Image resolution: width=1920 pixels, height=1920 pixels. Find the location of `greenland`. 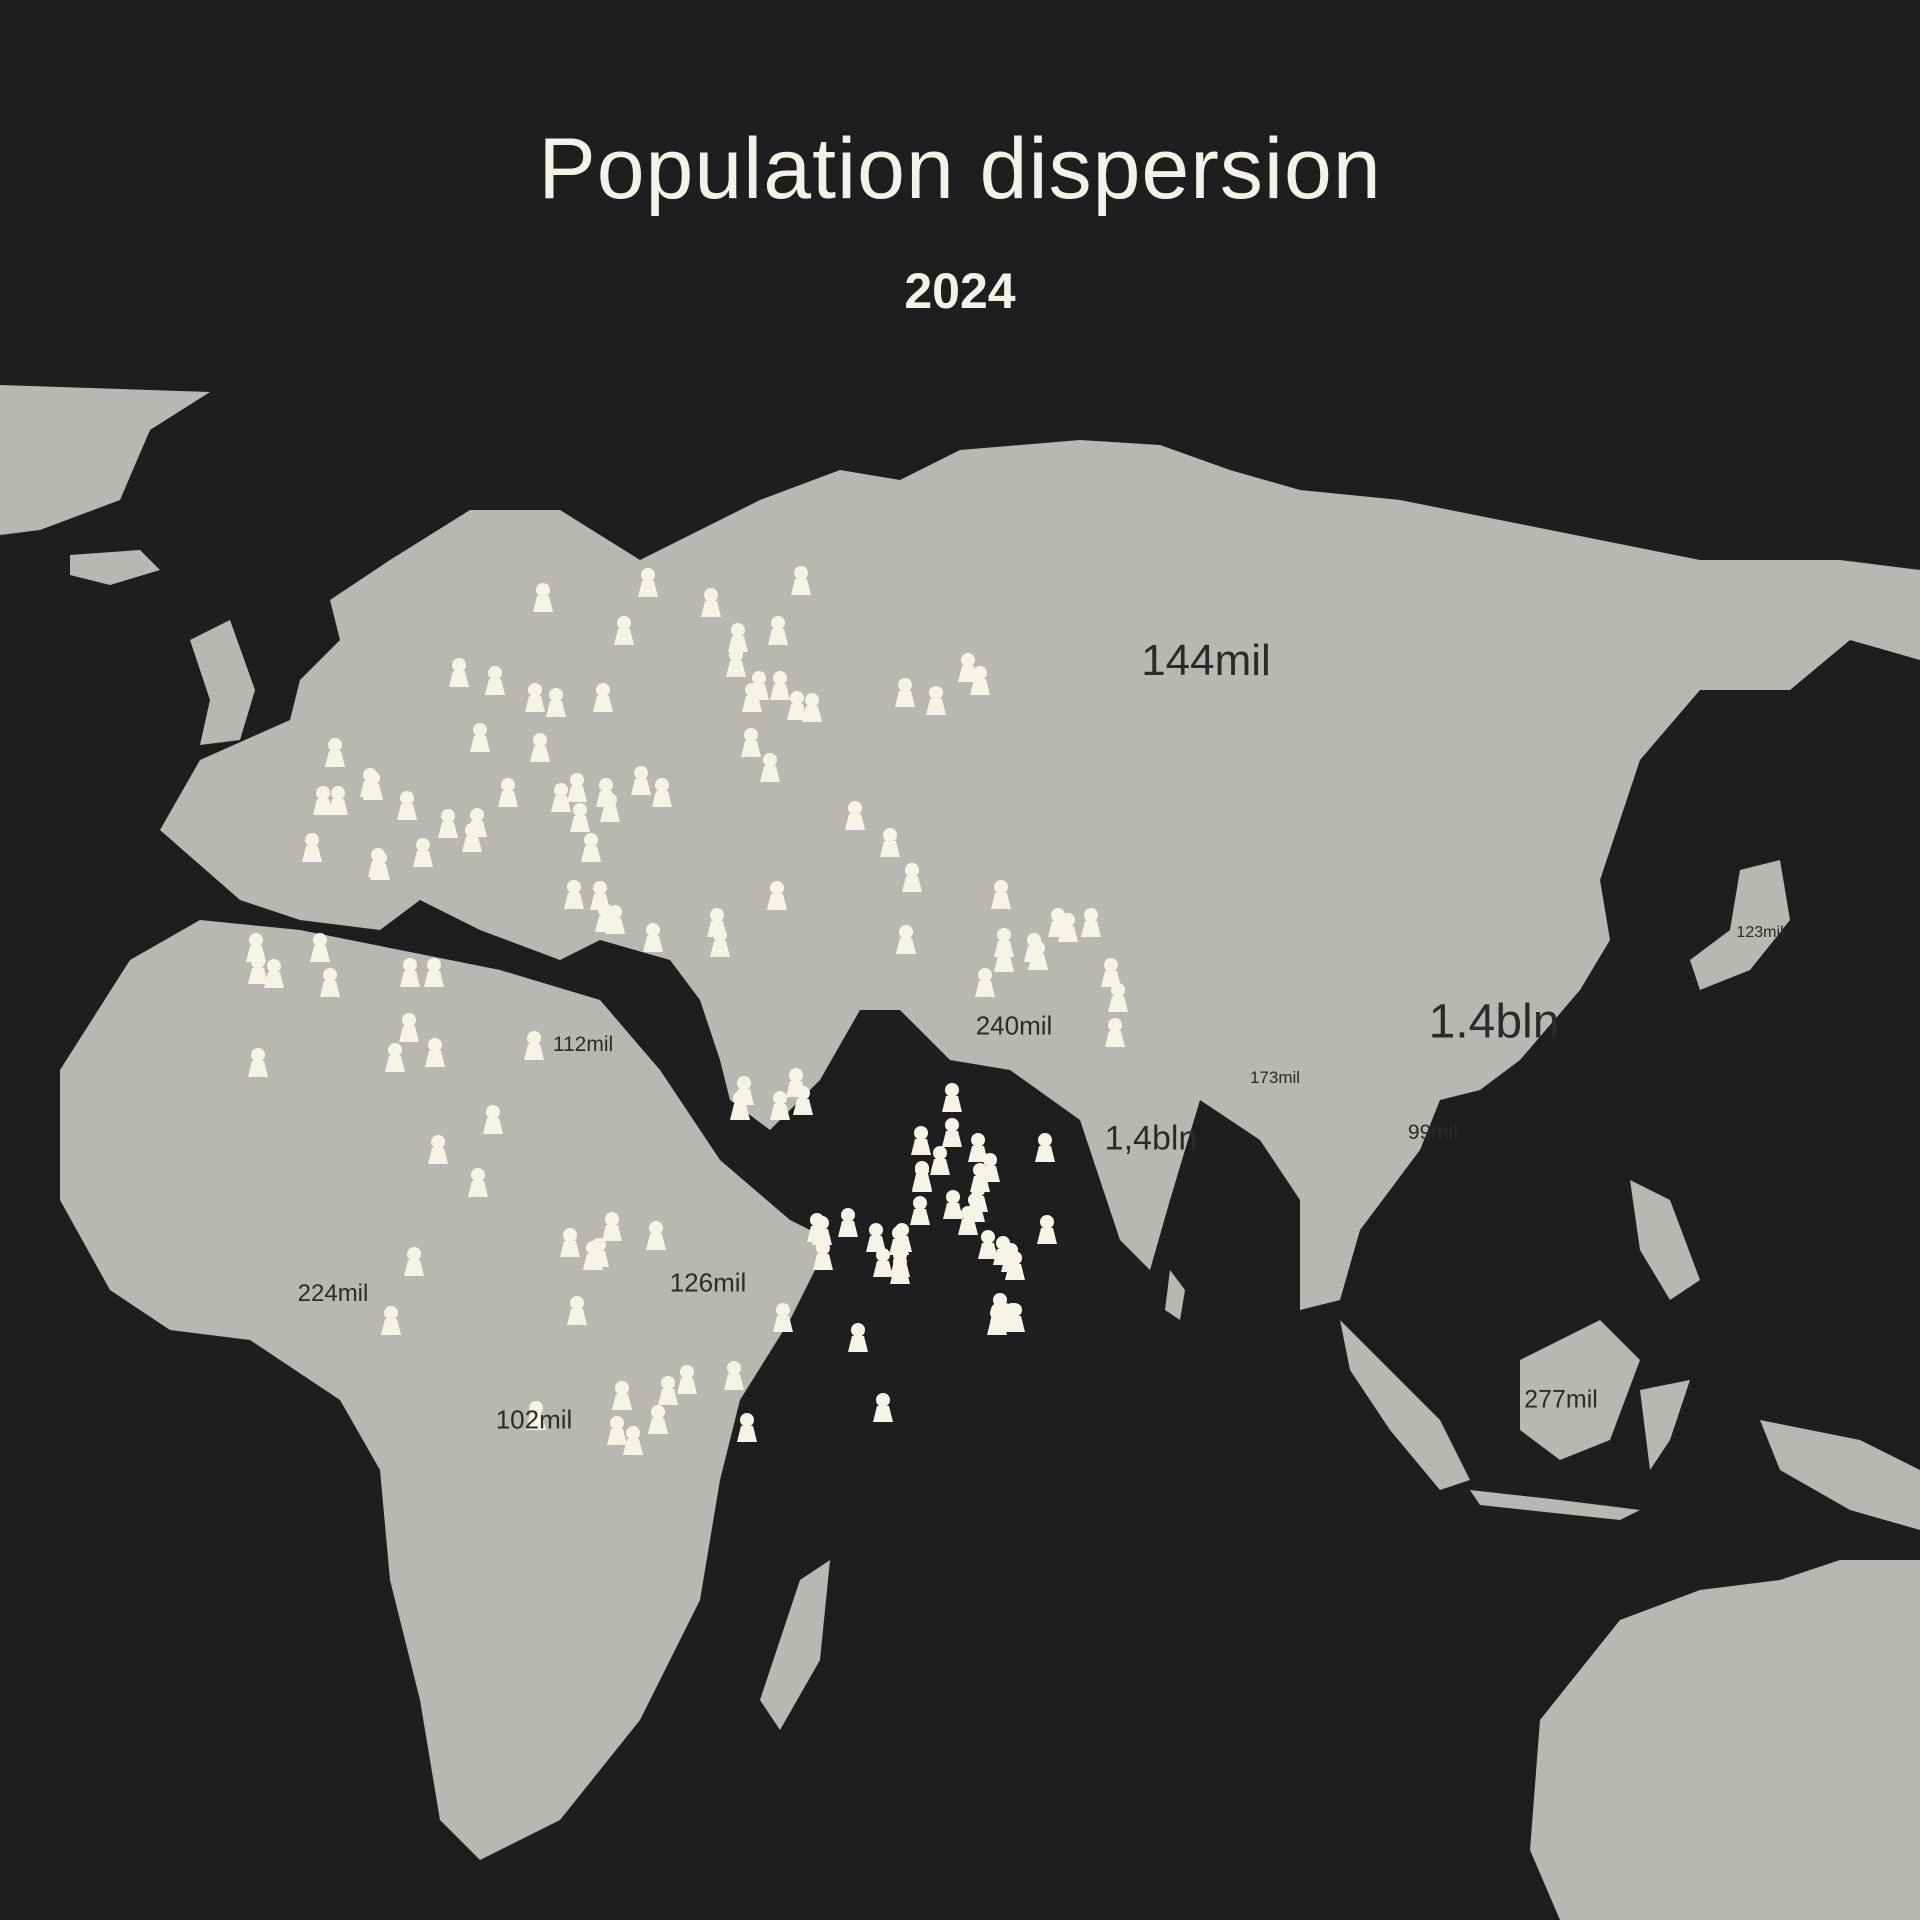

greenland is located at coordinates (105, 460).